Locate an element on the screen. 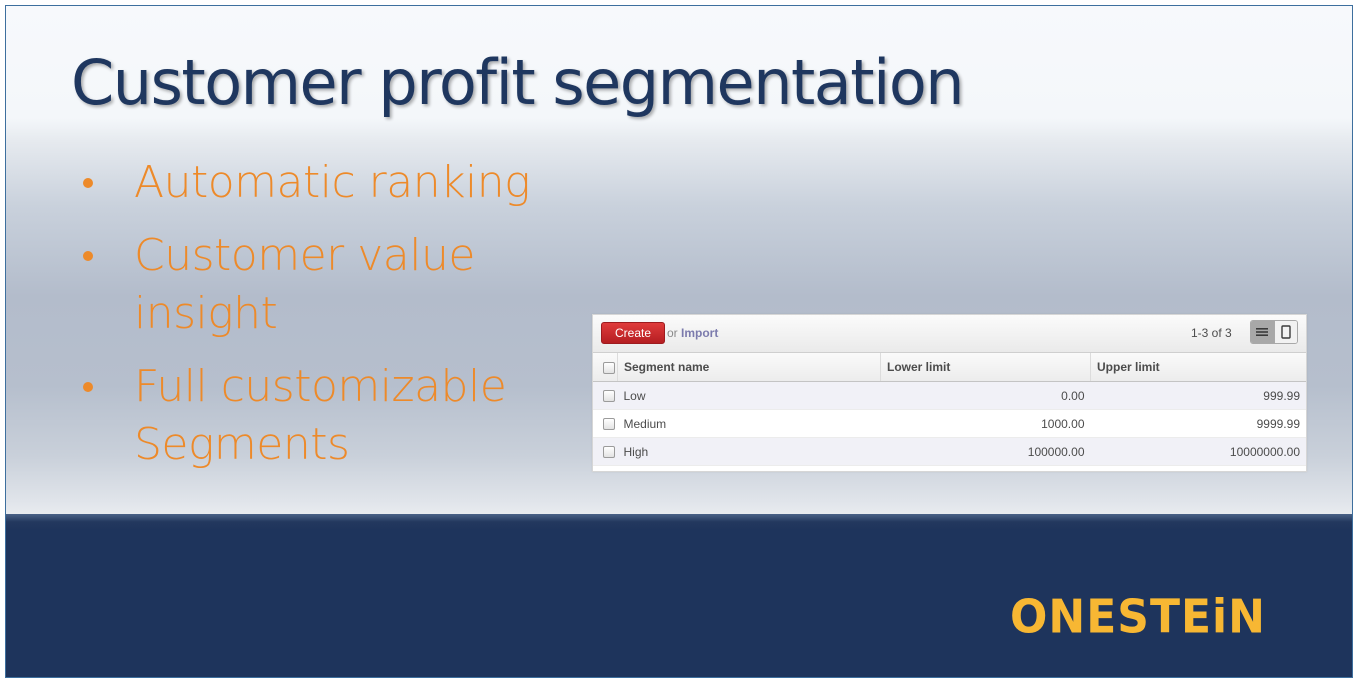 The height and width of the screenshot is (683, 1359). bullet-item: Customer value insight is located at coordinates (326, 285).